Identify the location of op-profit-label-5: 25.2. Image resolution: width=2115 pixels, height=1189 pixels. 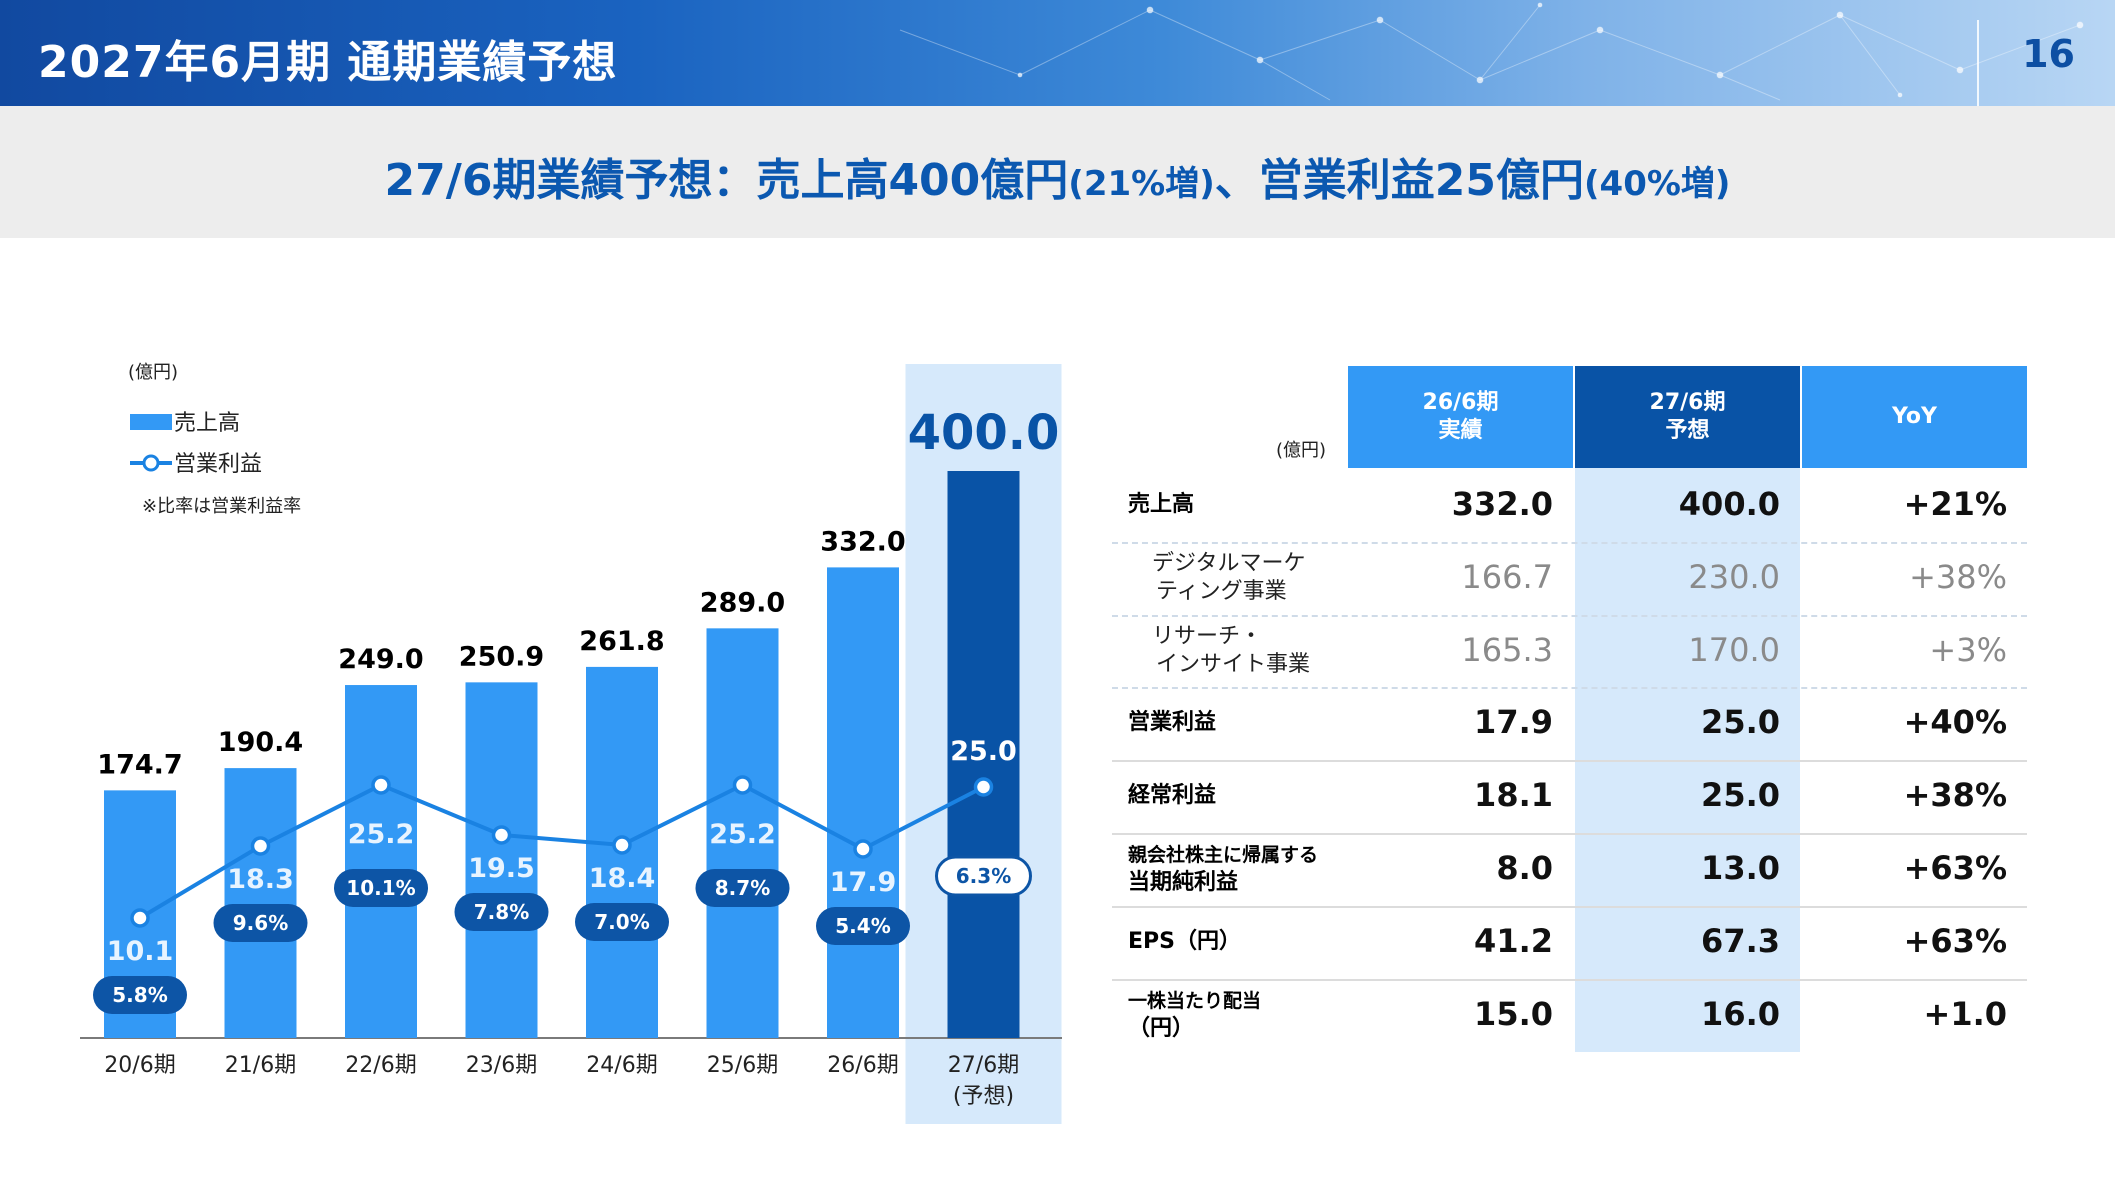
(742, 834).